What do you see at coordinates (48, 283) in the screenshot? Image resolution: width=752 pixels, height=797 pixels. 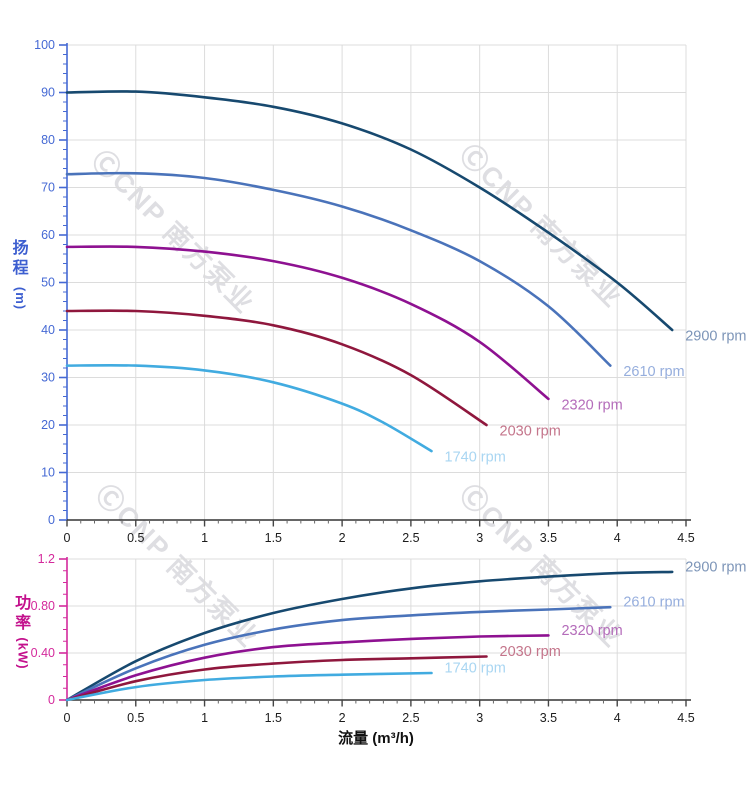 I see `y-tick-label: 50` at bounding box center [48, 283].